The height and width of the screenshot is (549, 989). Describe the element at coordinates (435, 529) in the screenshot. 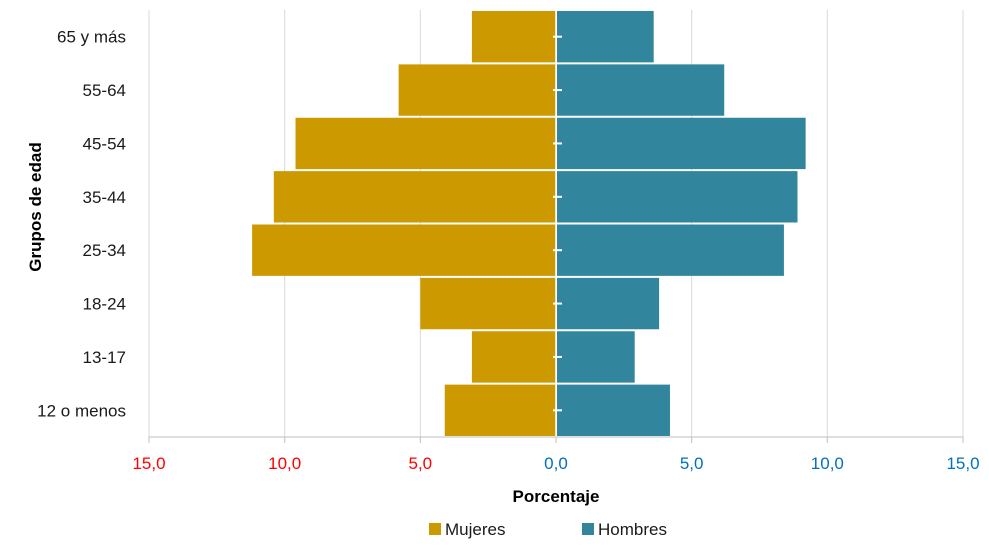

I see `legend-swatch-mujeres` at that location.